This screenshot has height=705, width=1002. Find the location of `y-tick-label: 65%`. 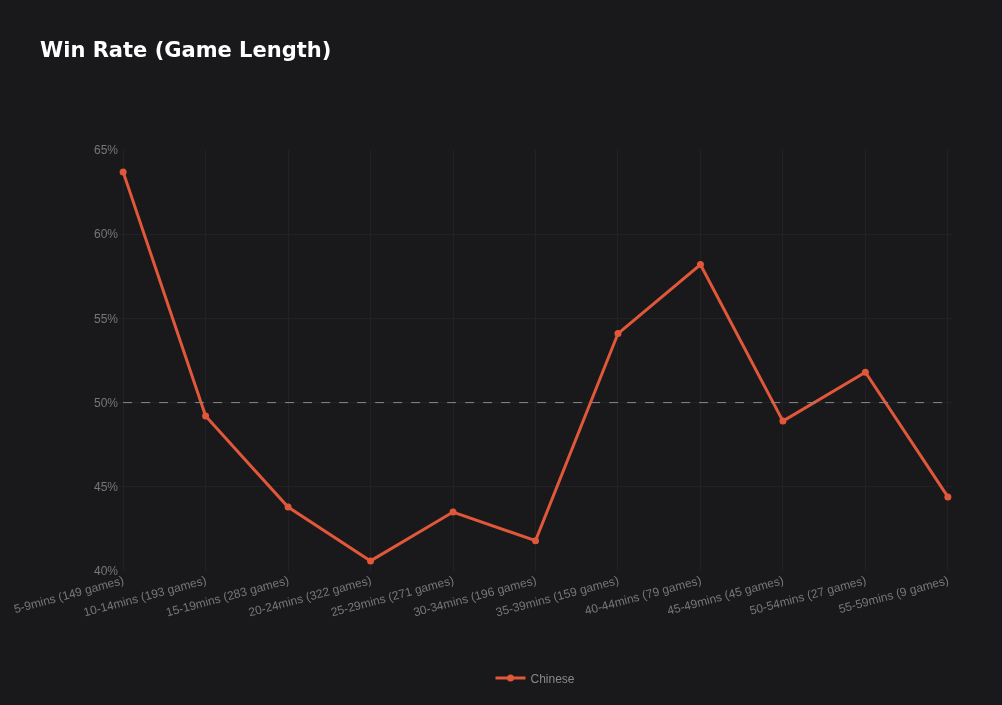

y-tick-label: 65% is located at coordinates (106, 150).